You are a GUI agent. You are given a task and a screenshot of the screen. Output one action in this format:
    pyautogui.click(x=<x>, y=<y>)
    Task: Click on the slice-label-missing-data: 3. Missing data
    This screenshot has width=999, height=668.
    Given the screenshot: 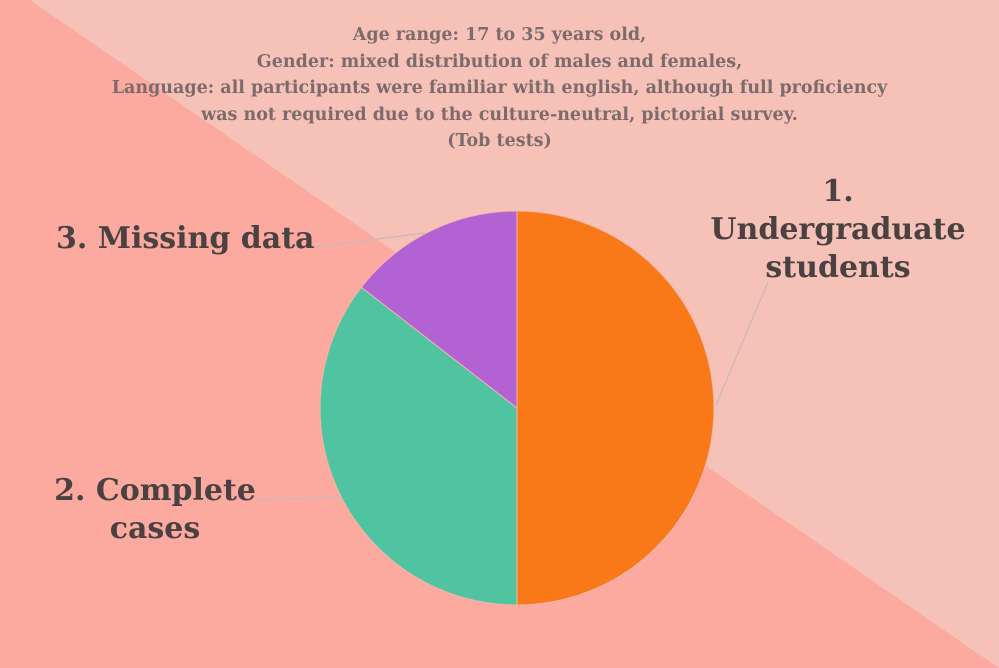 What is the action you would take?
    pyautogui.click(x=185, y=239)
    